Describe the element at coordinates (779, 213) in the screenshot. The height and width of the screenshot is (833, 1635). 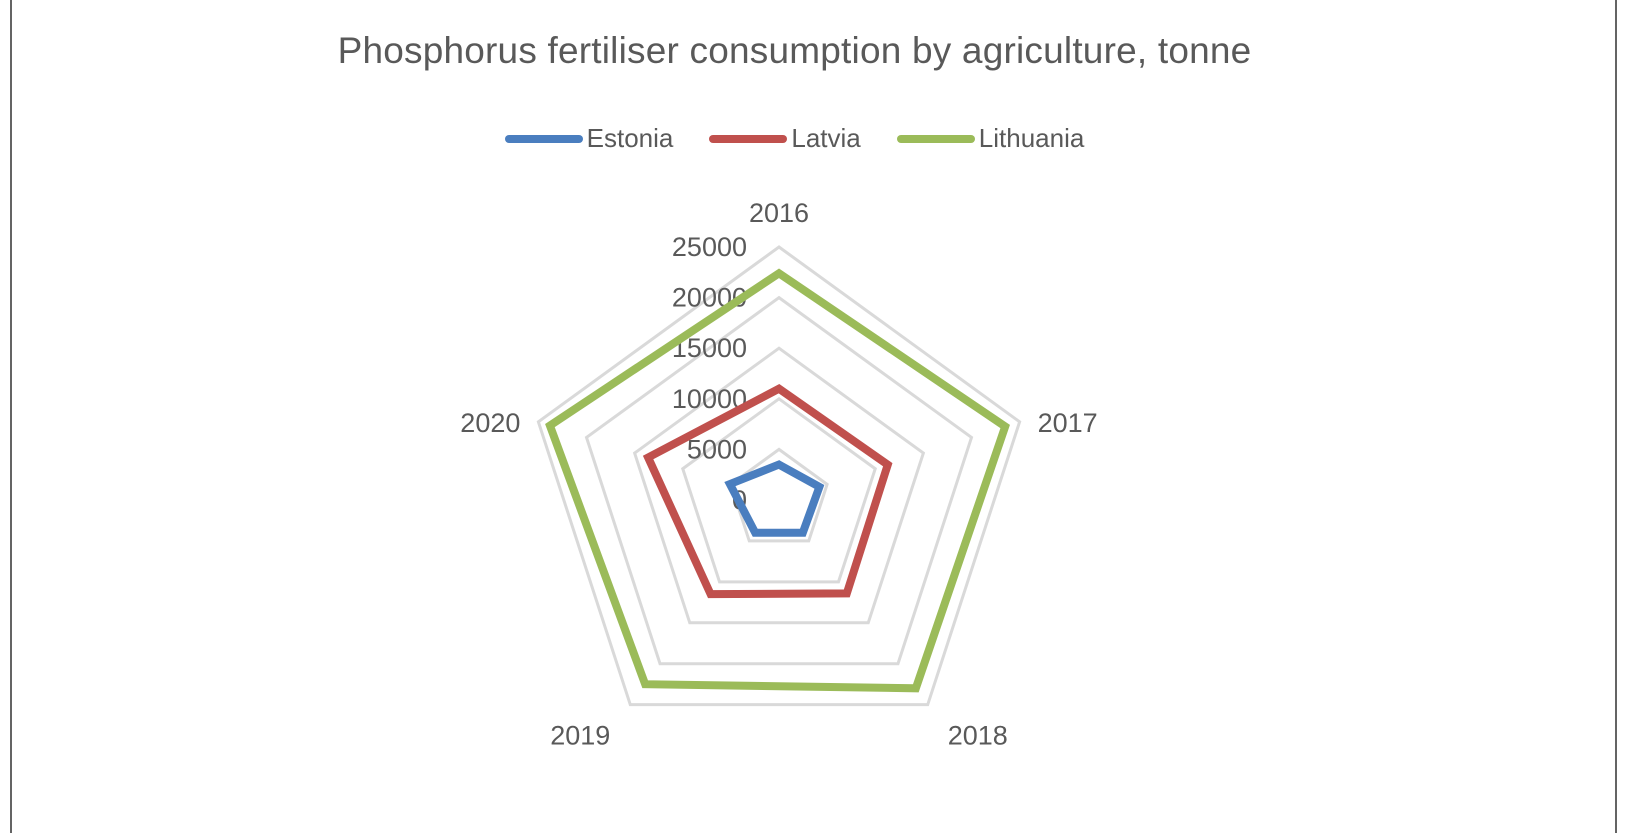
I see `category-label-2016: 2016` at that location.